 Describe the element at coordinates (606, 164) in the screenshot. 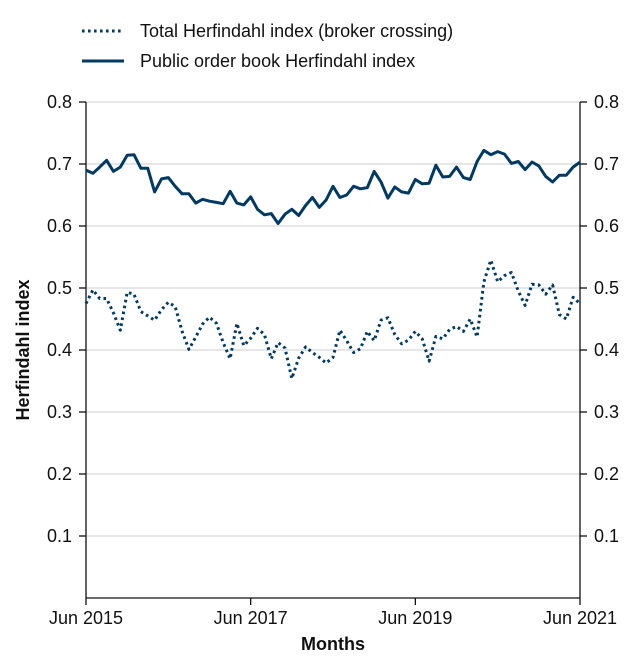

I see `y-tick-label-right: 0.7` at that location.